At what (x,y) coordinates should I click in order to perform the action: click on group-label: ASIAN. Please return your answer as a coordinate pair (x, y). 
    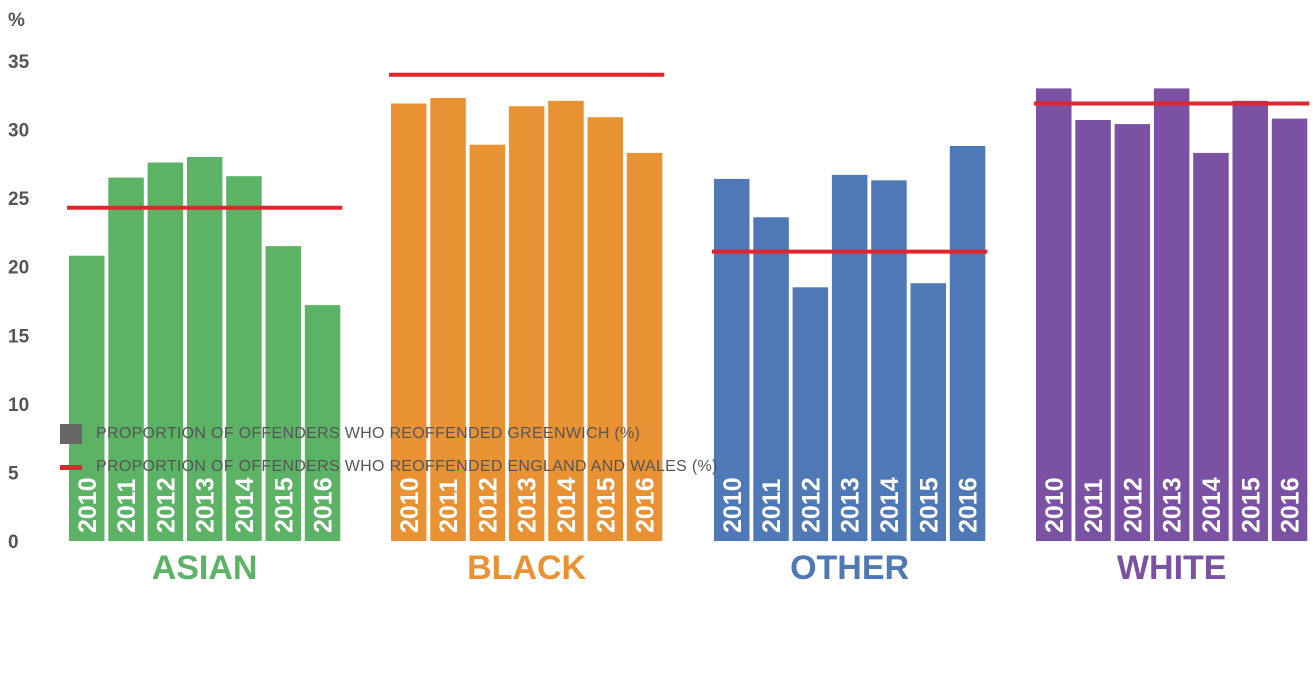
    Looking at the image, I should click on (205, 568).